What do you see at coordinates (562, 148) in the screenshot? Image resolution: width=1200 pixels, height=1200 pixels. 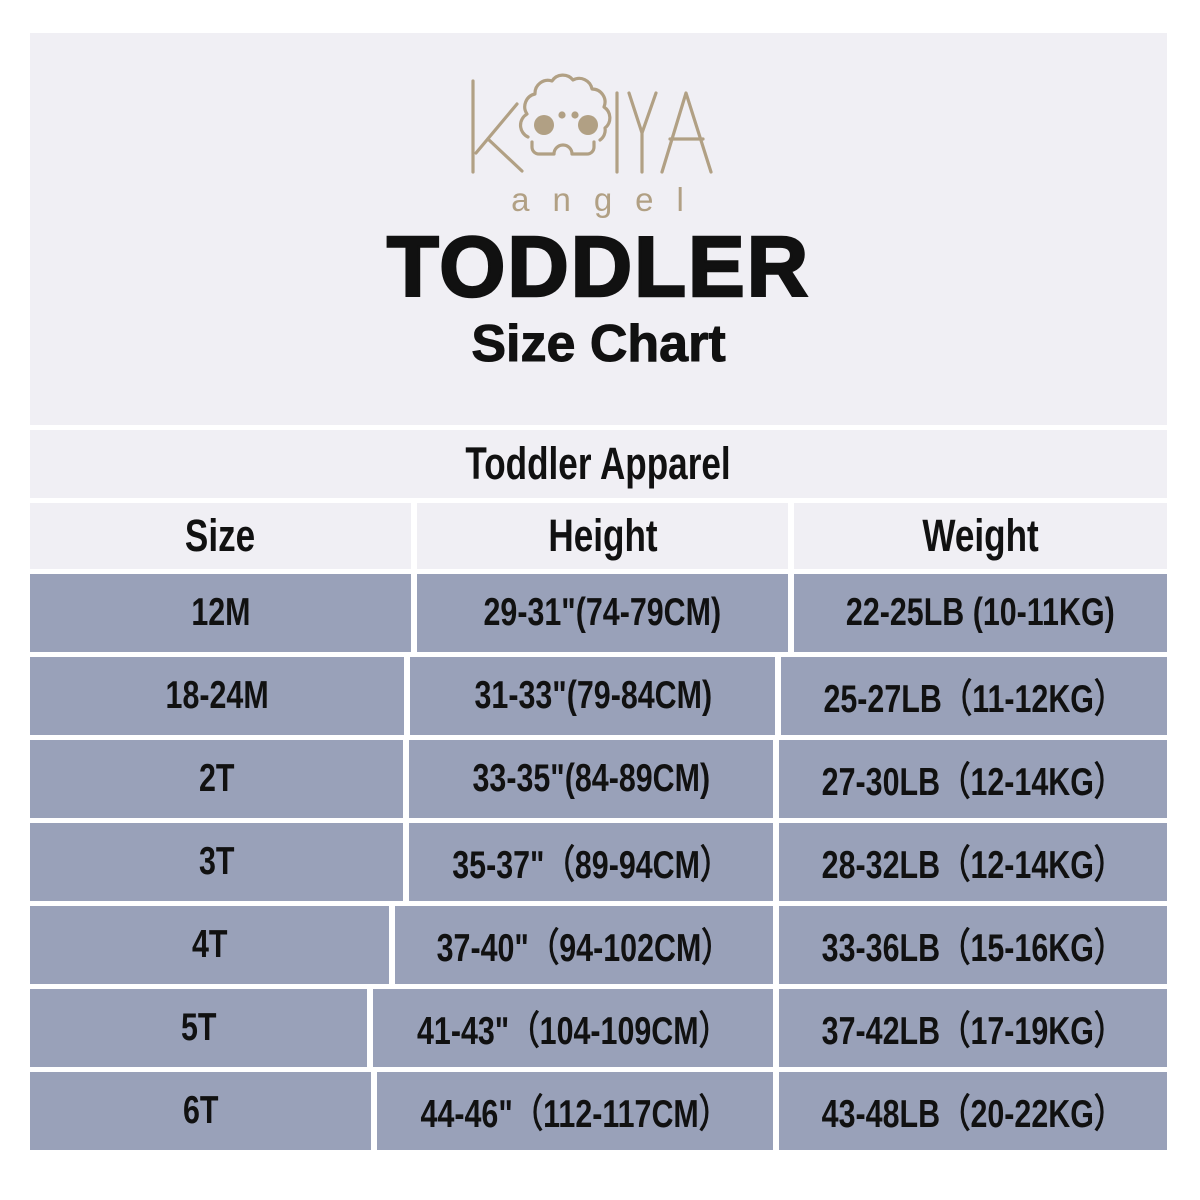 I see `sheep-mouth` at bounding box center [562, 148].